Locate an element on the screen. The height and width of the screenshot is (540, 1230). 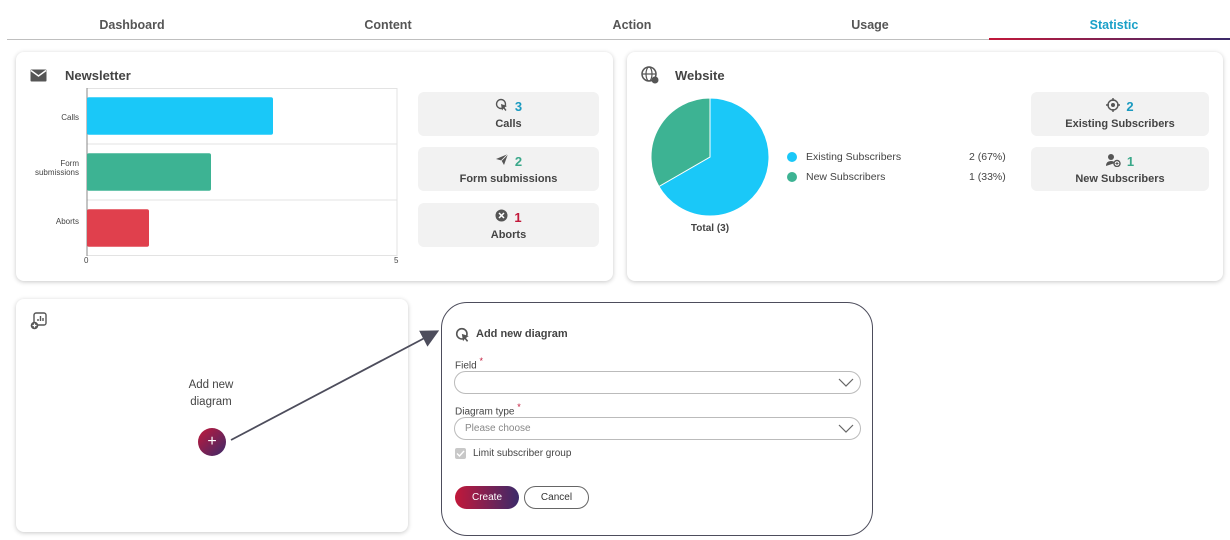
stat-form-submissions: 2 Form submissions is located at coordinates (508, 169).